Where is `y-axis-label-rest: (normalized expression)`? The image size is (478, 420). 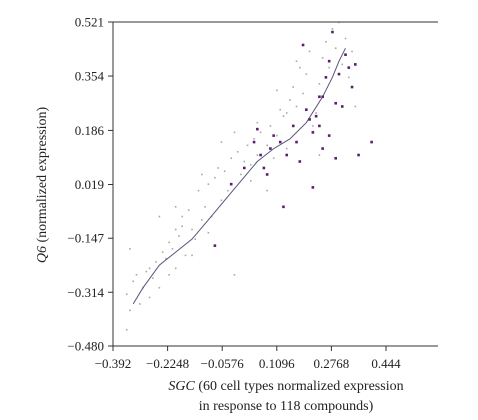 y-axis-label-rest: (normalized expression) is located at coordinates (42, 177).